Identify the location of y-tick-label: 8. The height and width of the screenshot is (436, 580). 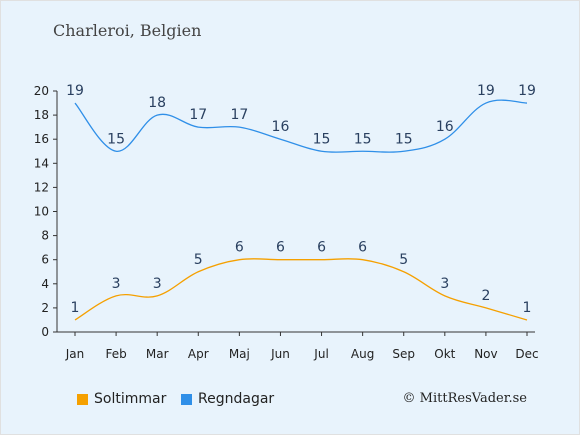
(45, 236).